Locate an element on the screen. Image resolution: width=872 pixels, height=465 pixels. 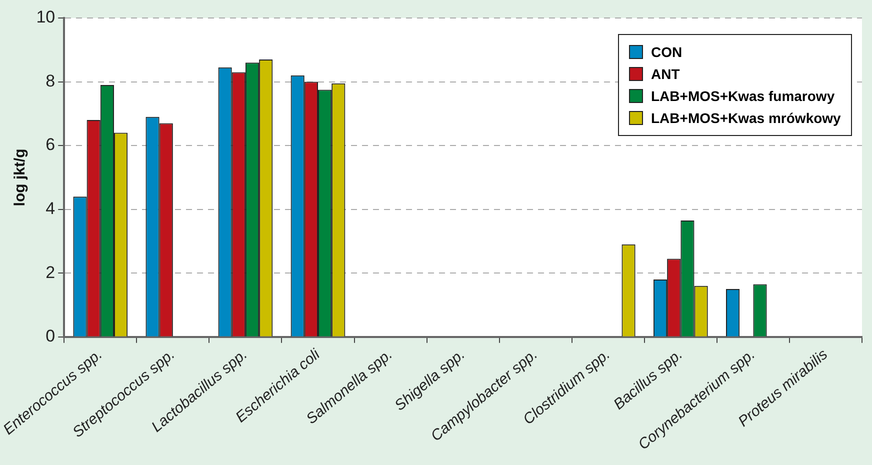
legend-label: CON is located at coordinates (666, 52).